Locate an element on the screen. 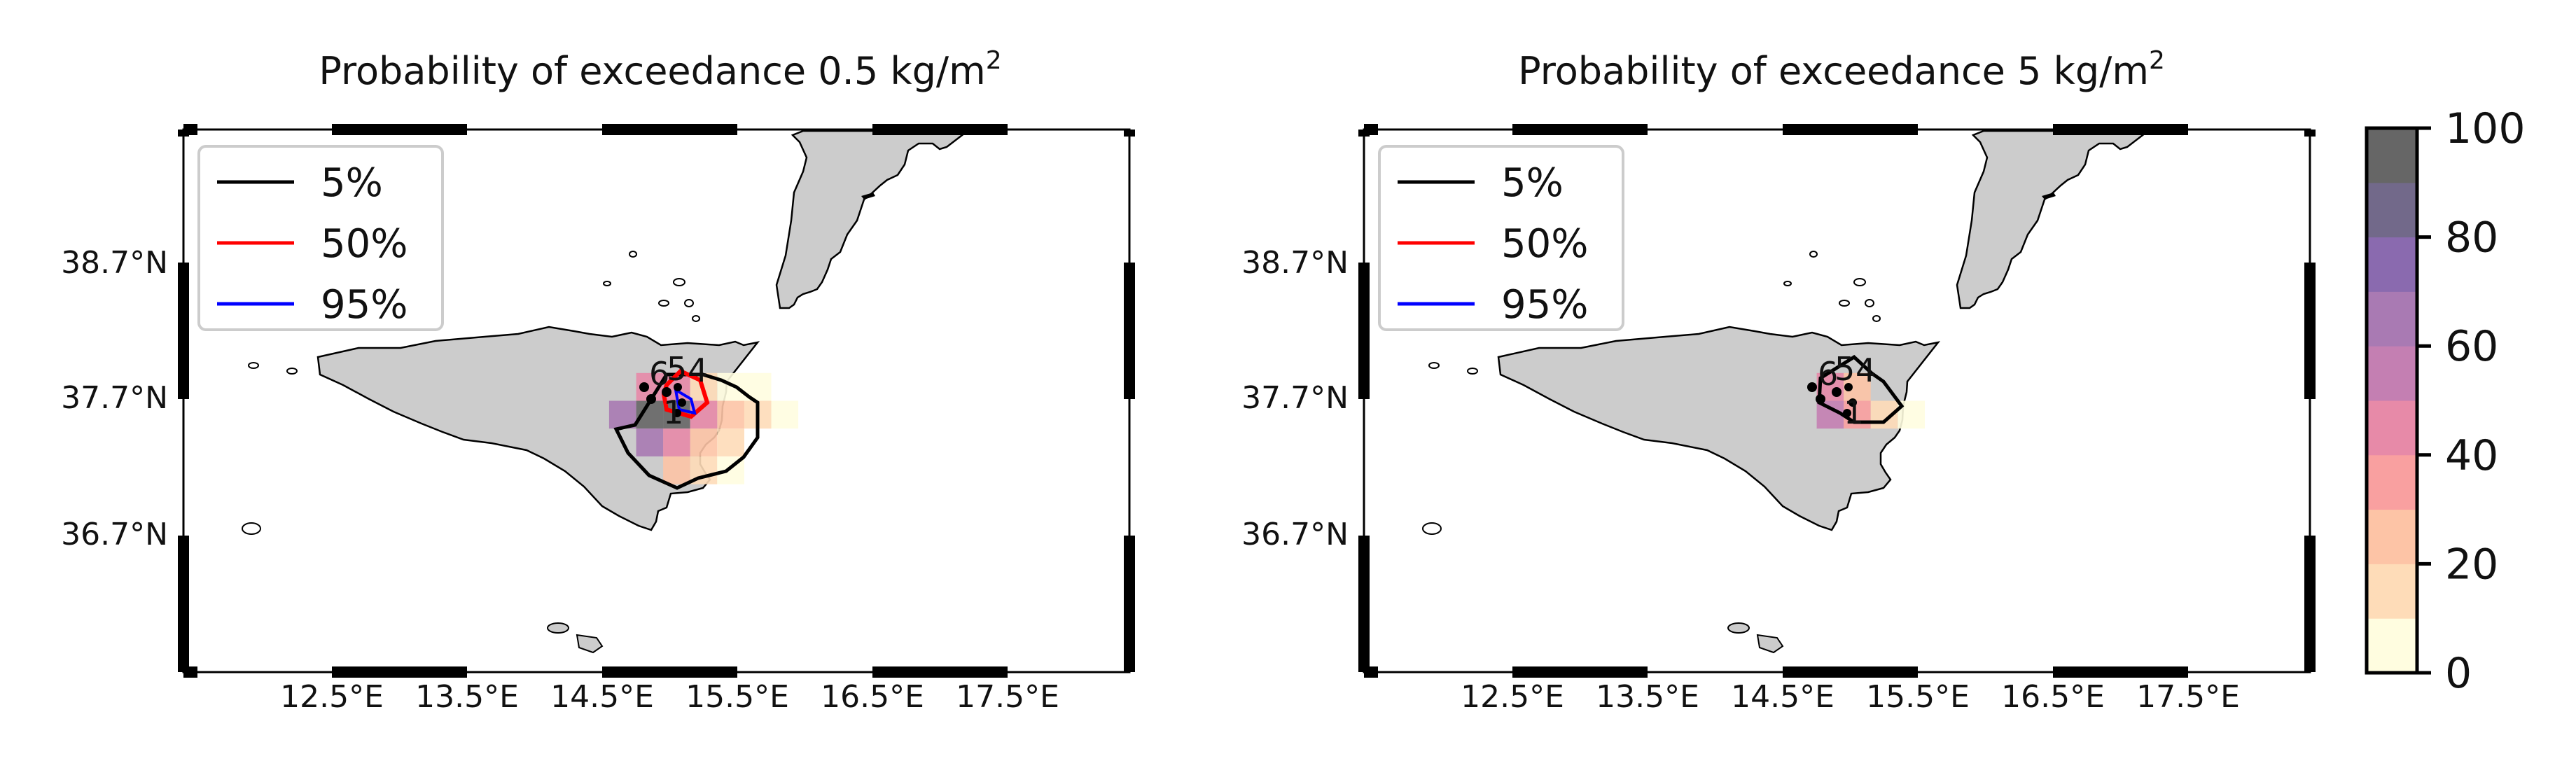 Image resolution: width=2576 pixels, height=761 pixels. right-xtick-0: 12.5°E is located at coordinates (1512, 697).